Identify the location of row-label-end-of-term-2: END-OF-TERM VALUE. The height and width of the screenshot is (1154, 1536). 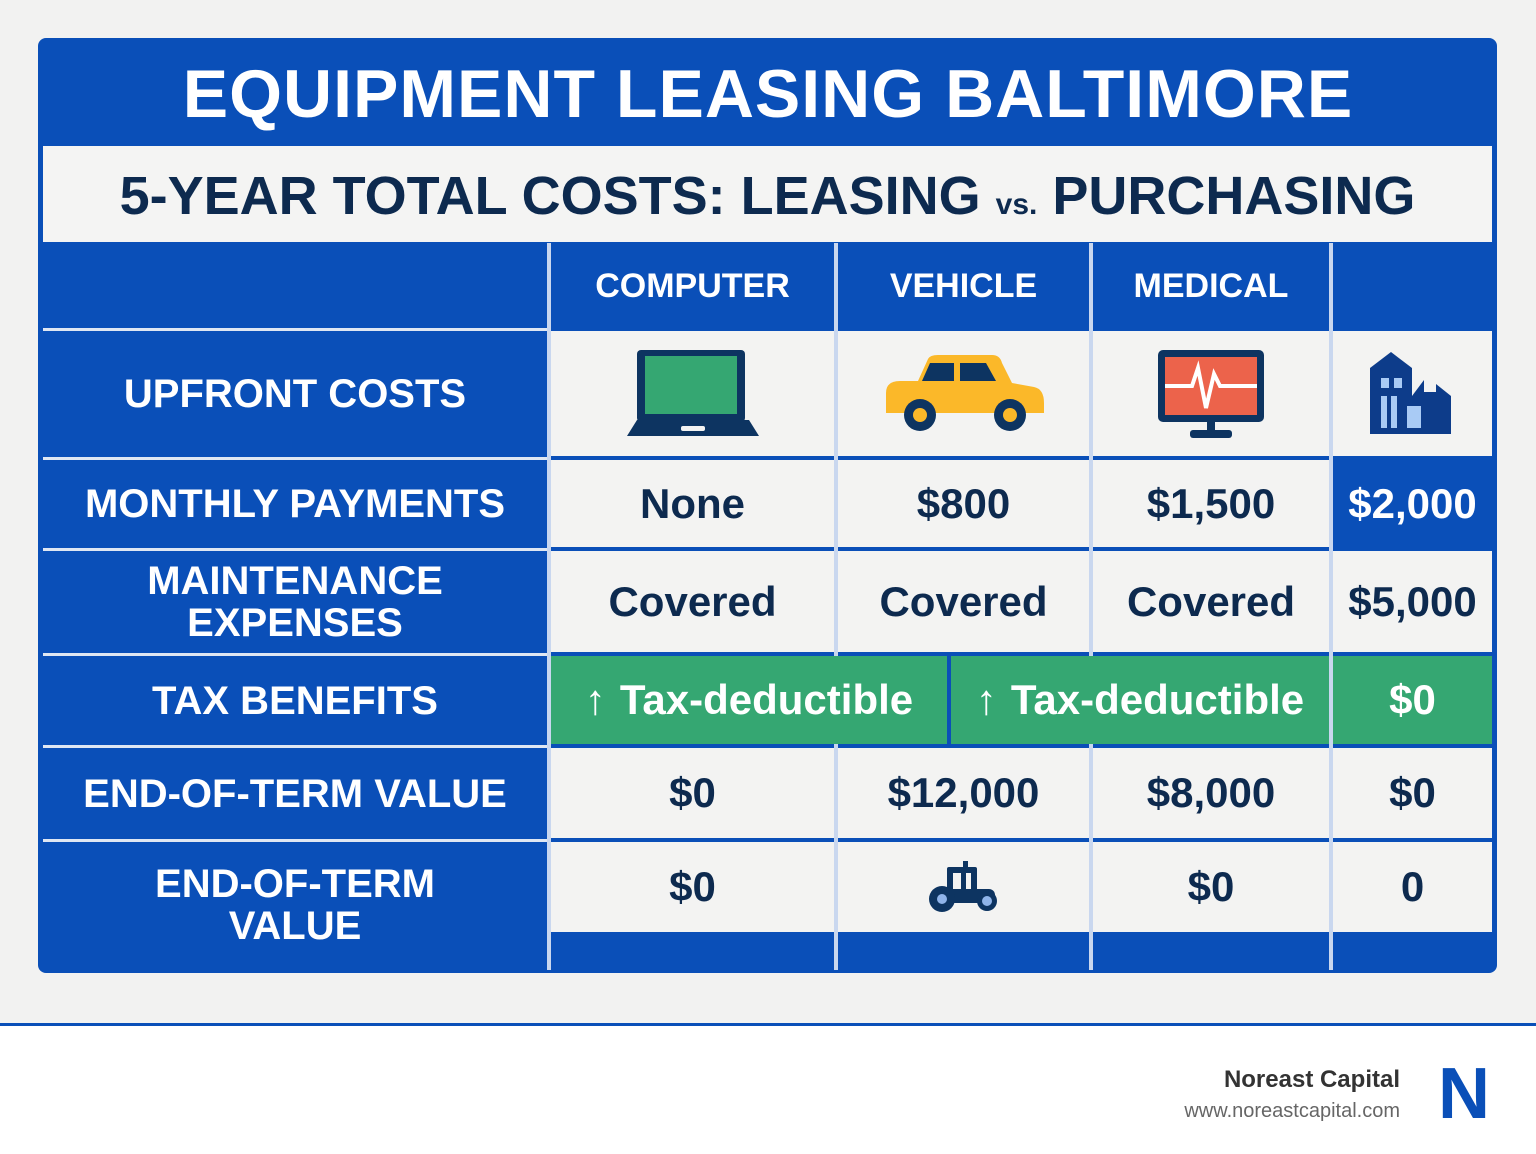
(295, 905).